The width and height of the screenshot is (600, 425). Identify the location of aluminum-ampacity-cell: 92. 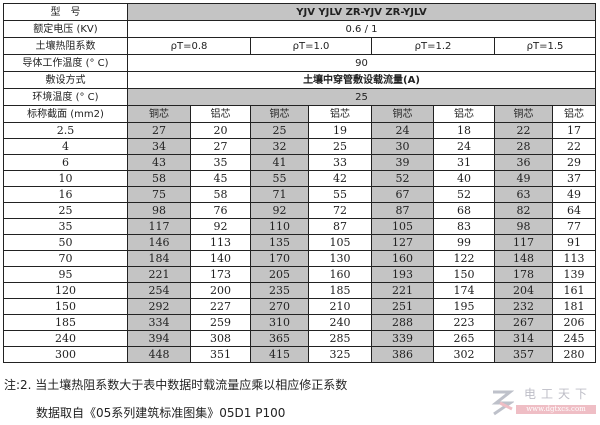
(220, 226).